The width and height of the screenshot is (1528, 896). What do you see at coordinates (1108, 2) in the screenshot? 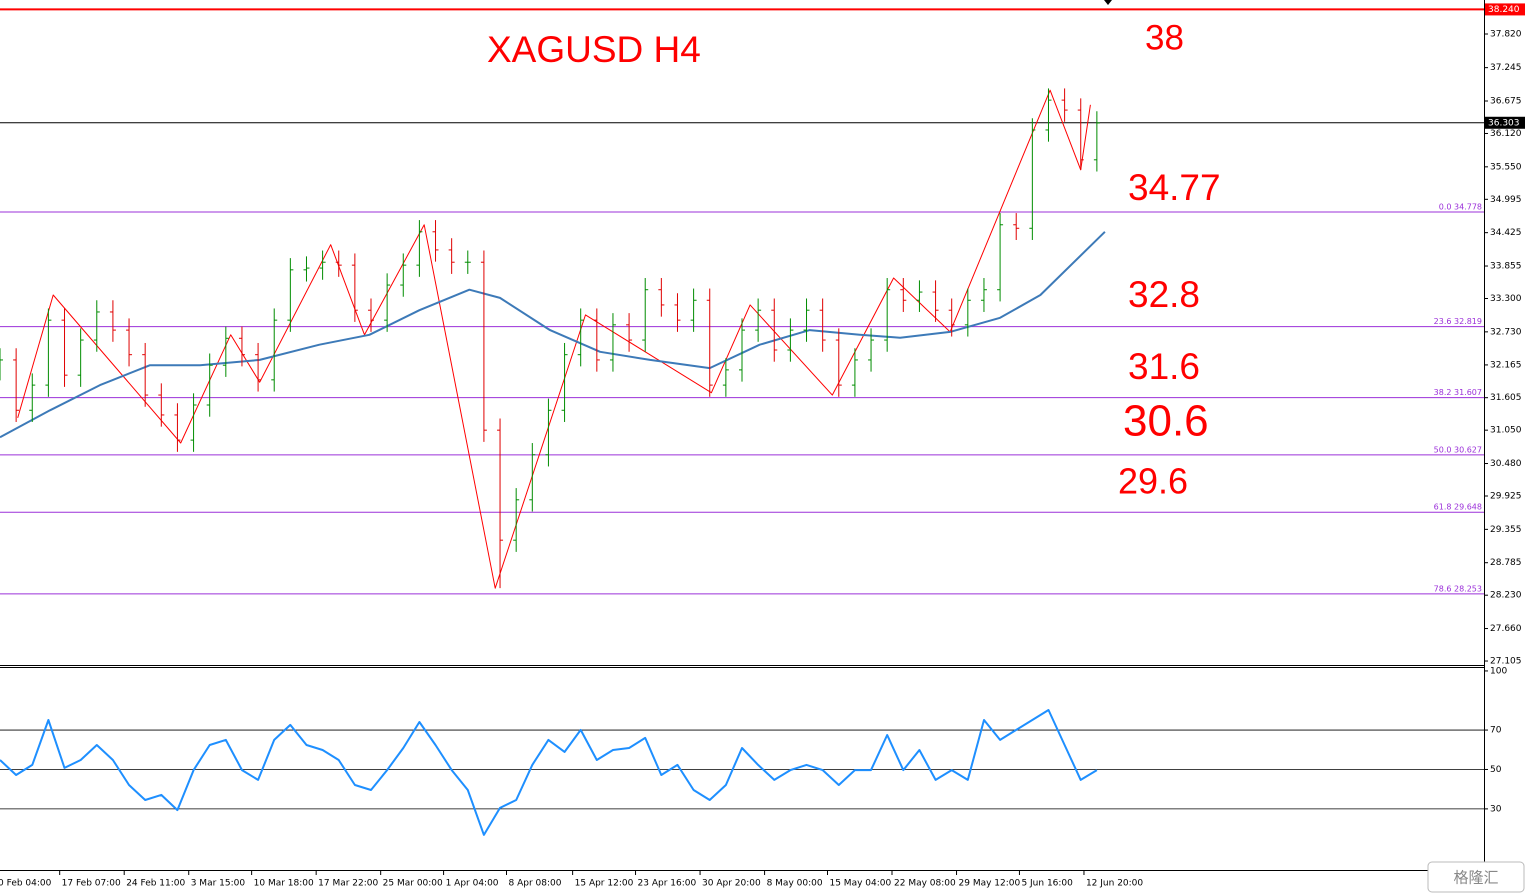
I see `shift-marker` at bounding box center [1108, 2].